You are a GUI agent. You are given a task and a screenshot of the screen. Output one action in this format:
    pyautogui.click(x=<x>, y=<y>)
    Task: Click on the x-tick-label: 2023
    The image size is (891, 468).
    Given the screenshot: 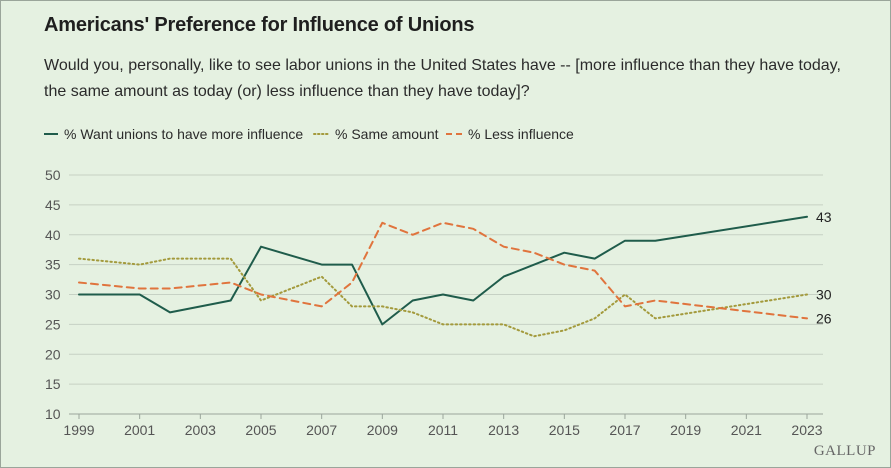 What is the action you would take?
    pyautogui.click(x=806, y=430)
    